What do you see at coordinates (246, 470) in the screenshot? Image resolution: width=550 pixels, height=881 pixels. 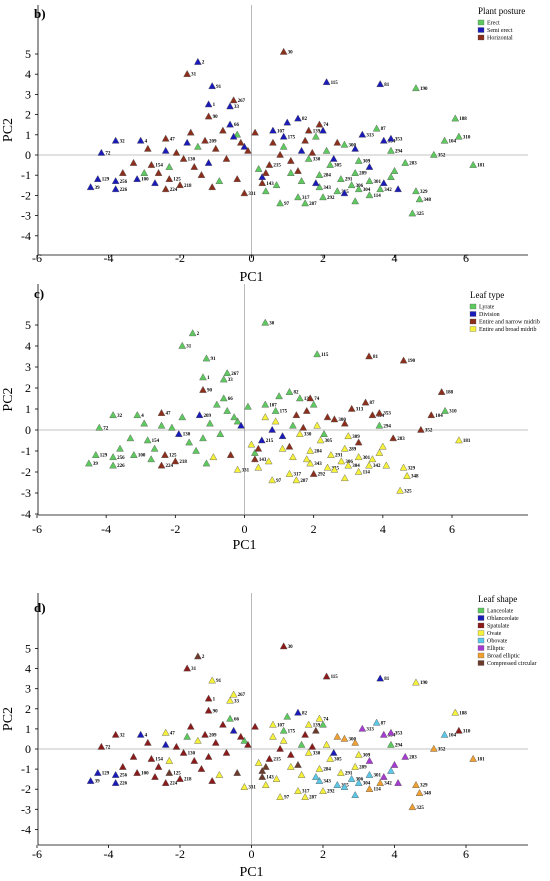 I see `point-label: 331` at bounding box center [246, 470].